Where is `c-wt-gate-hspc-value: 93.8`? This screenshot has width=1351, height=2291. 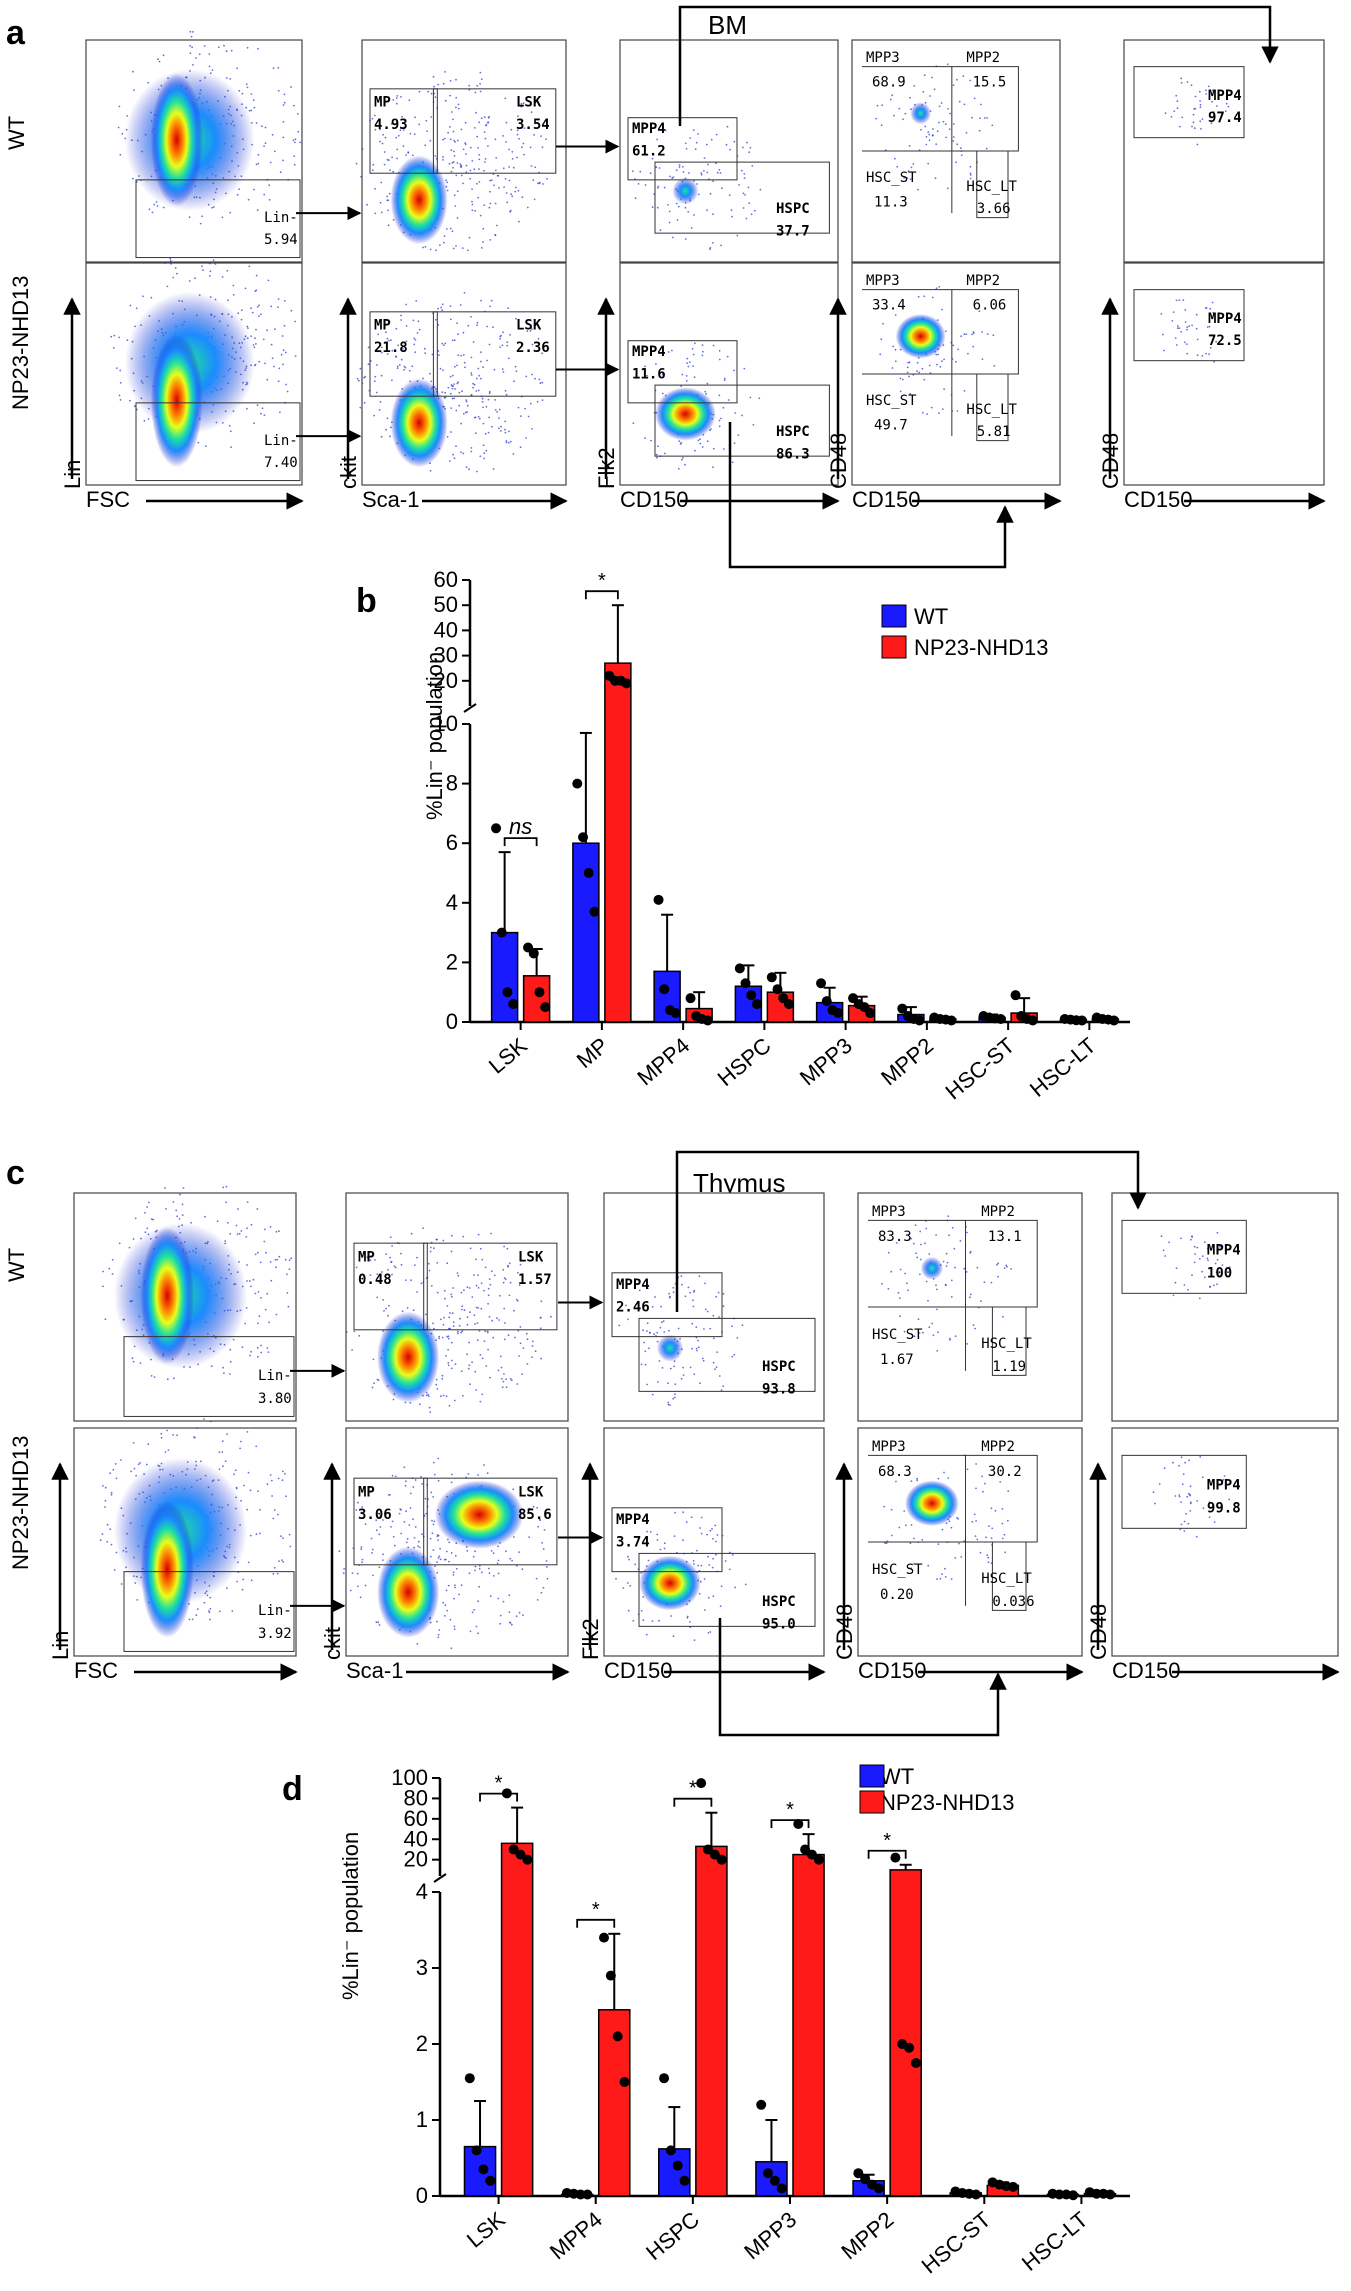 c-wt-gate-hspc-value: 93.8 is located at coordinates (779, 1390).